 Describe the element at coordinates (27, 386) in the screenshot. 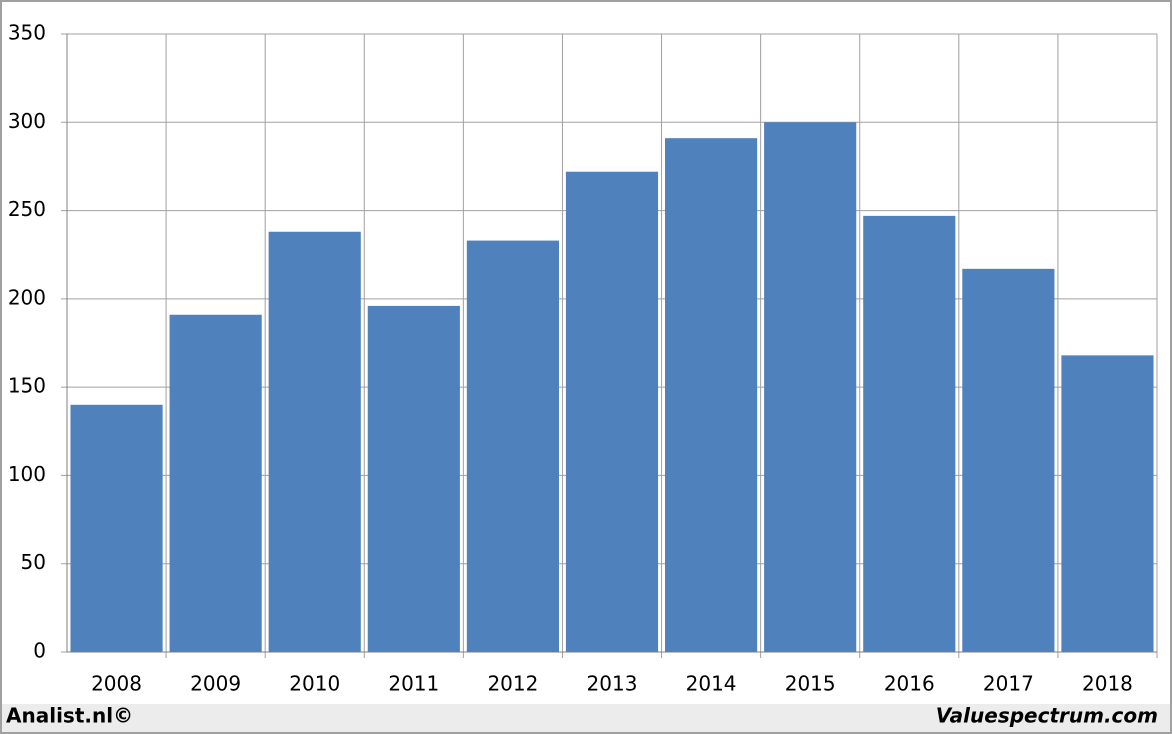

I see `y-tick-label: 150` at that location.